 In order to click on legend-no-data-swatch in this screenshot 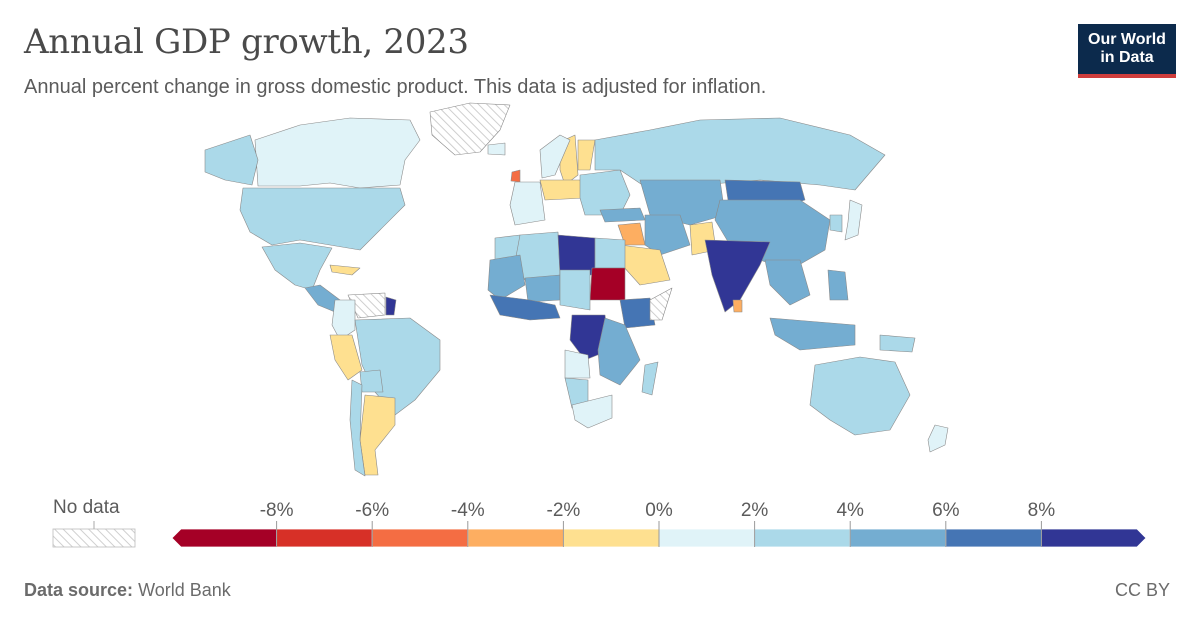, I will do `click(94, 538)`.